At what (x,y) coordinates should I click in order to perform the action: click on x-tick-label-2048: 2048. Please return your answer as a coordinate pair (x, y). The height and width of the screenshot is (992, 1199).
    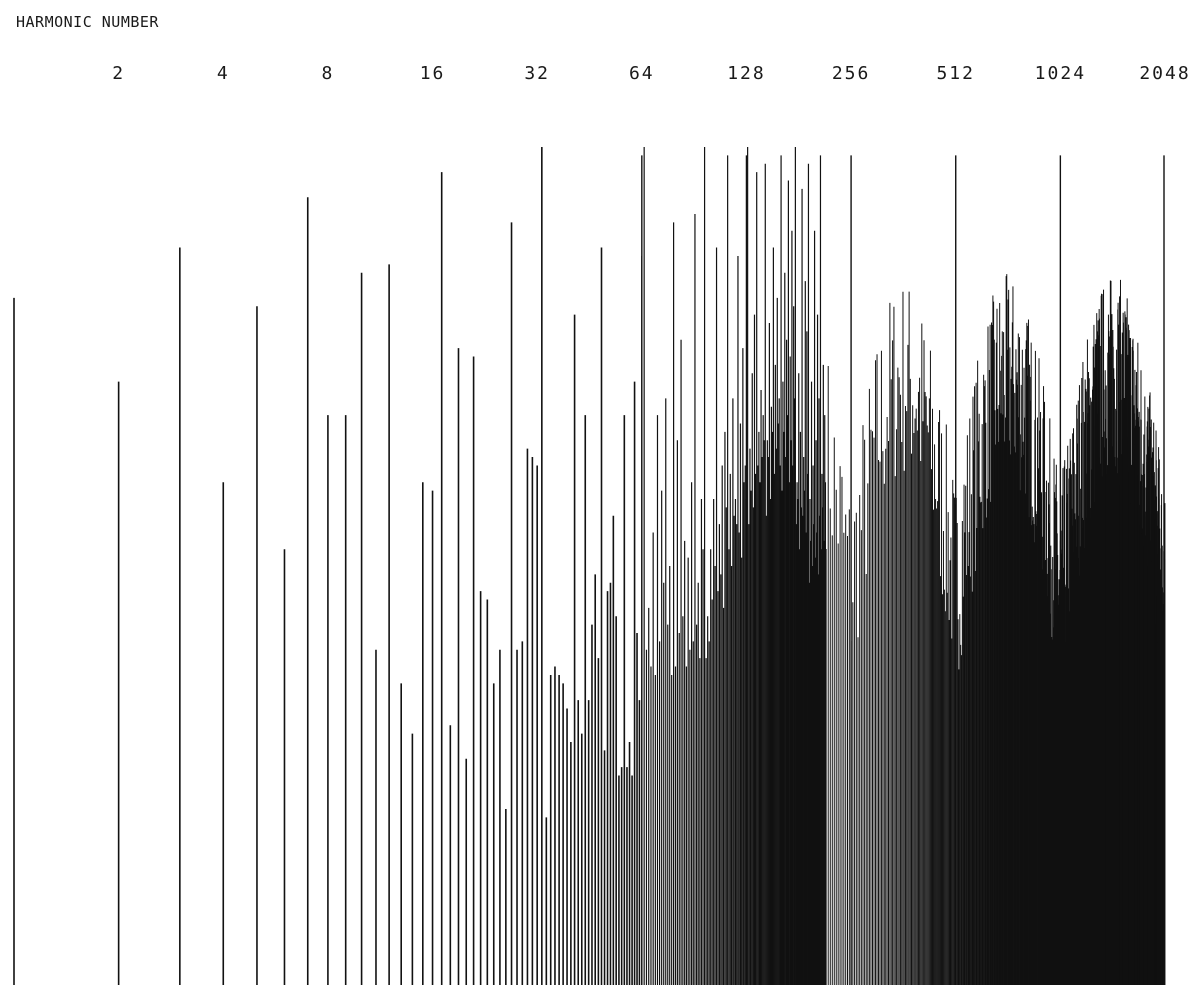
    Looking at the image, I should click on (1165, 73).